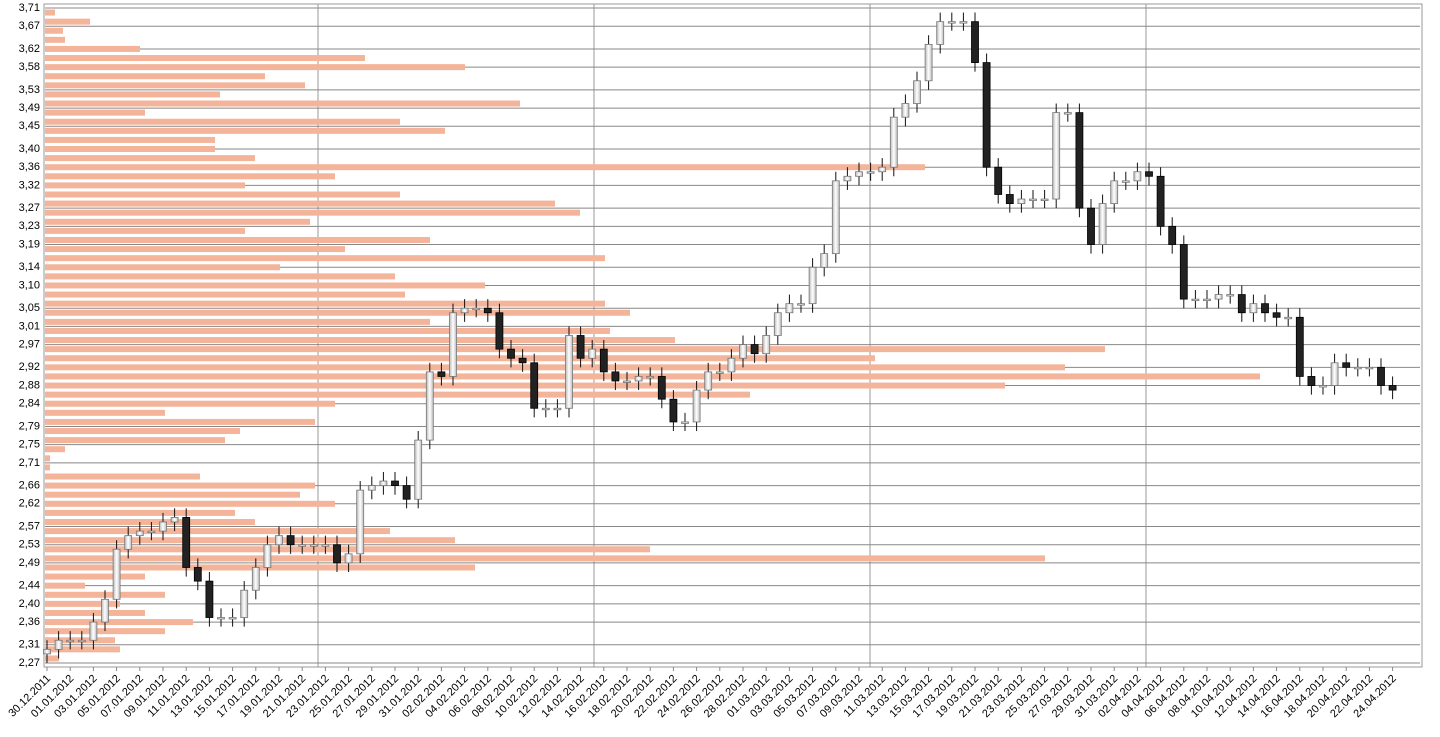 The width and height of the screenshot is (1440, 737). What do you see at coordinates (29, 663) in the screenshot?
I see `y-tick-label: 2,27` at bounding box center [29, 663].